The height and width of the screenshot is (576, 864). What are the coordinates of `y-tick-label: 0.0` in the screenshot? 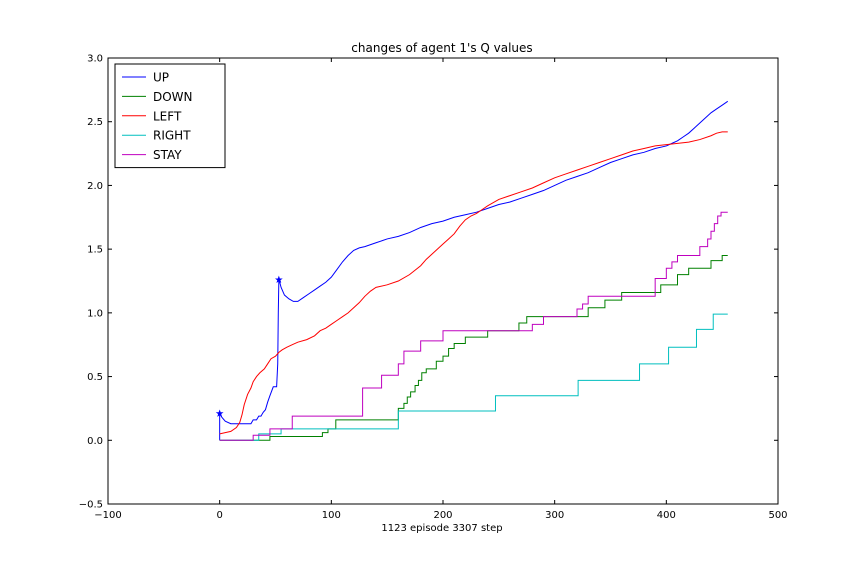 It's located at (95, 441).